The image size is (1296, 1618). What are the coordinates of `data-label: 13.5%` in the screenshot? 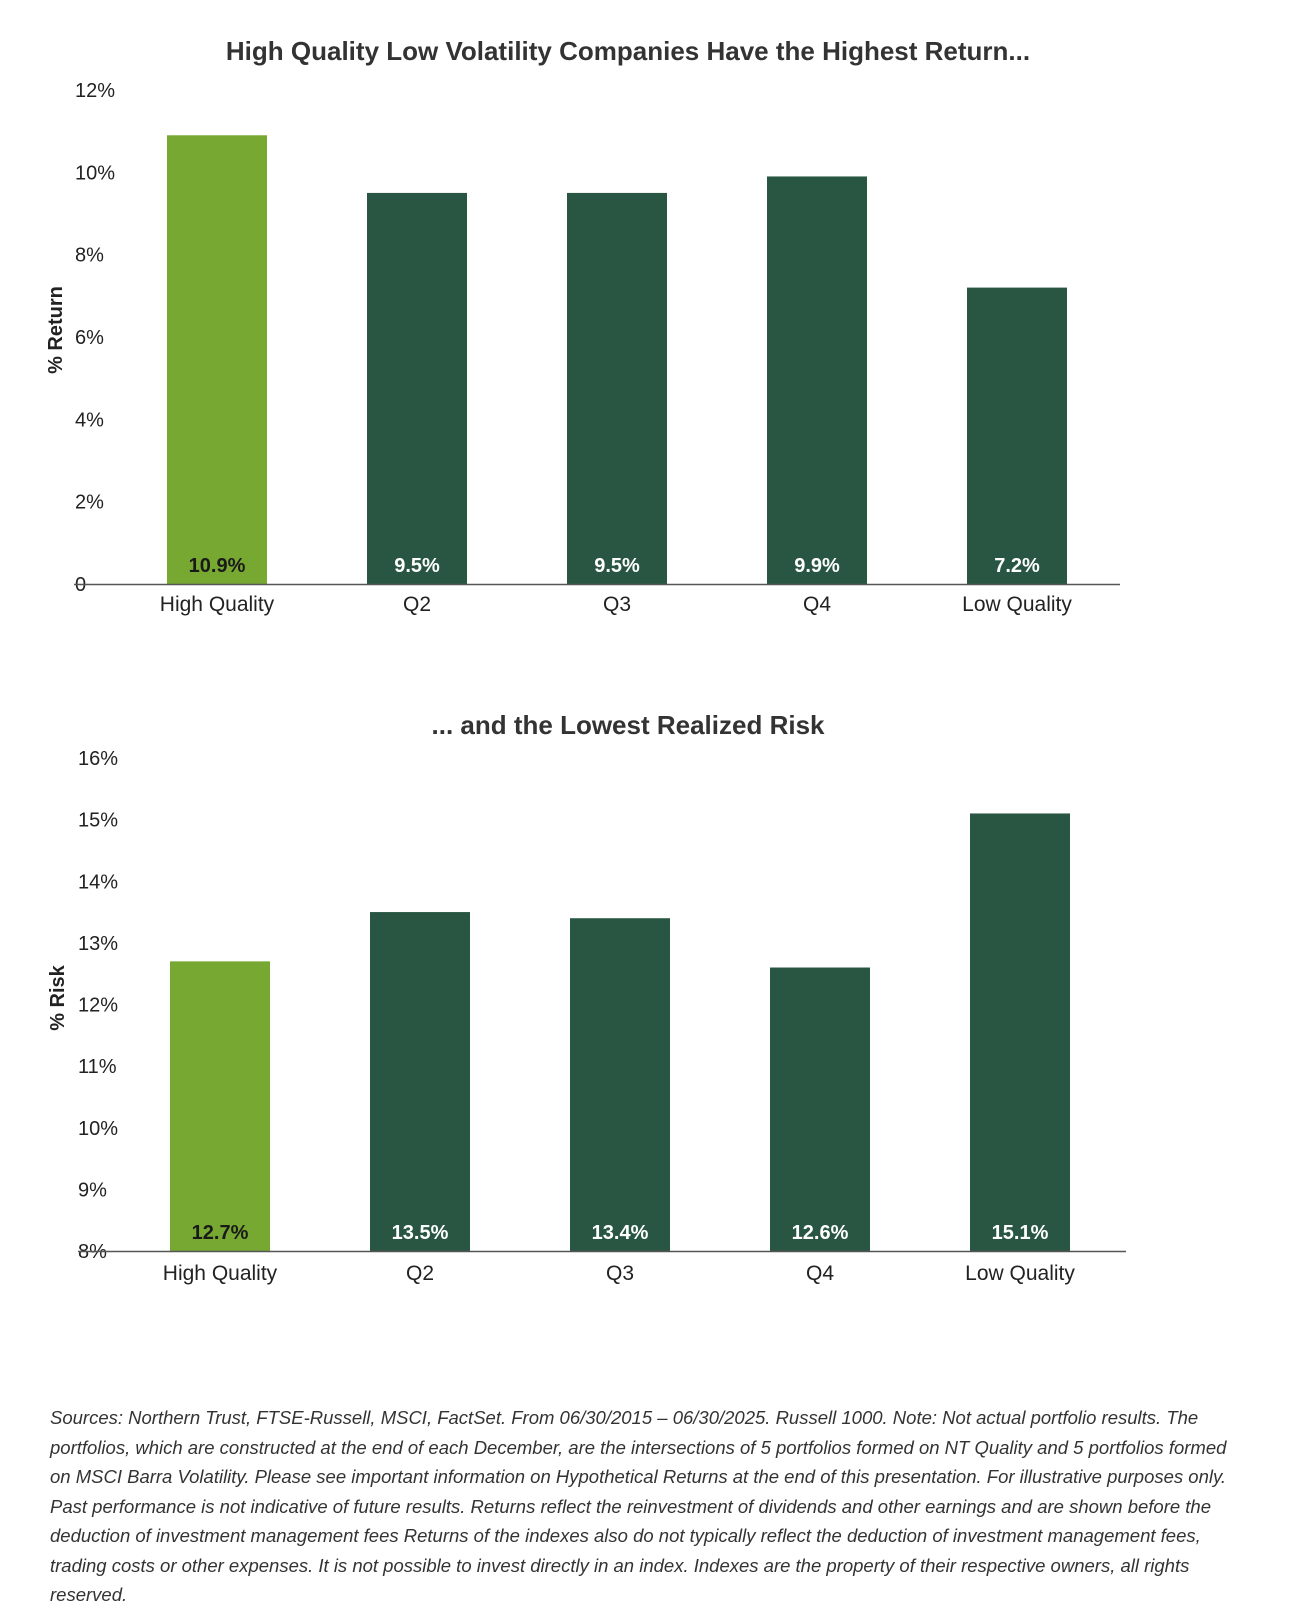 It's located at (420, 1233).